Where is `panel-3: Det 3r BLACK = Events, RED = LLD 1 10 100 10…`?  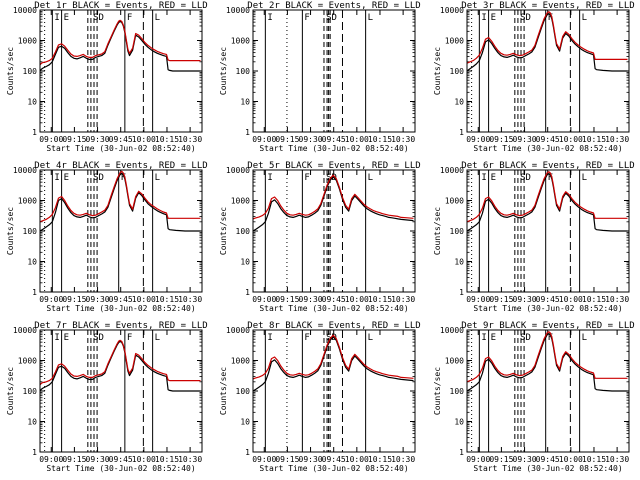
panel-3: Det 3r BLACK = Events, RED = LLD 1 10 100 10… is located at coordinates (534, 77).